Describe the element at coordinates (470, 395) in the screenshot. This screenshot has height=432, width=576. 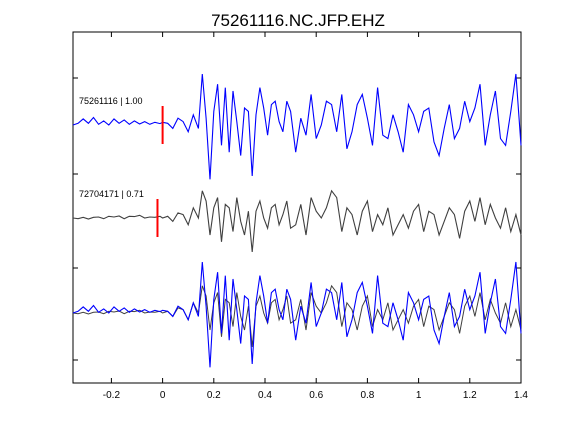
I see `x-tick-label: 1.2` at that location.